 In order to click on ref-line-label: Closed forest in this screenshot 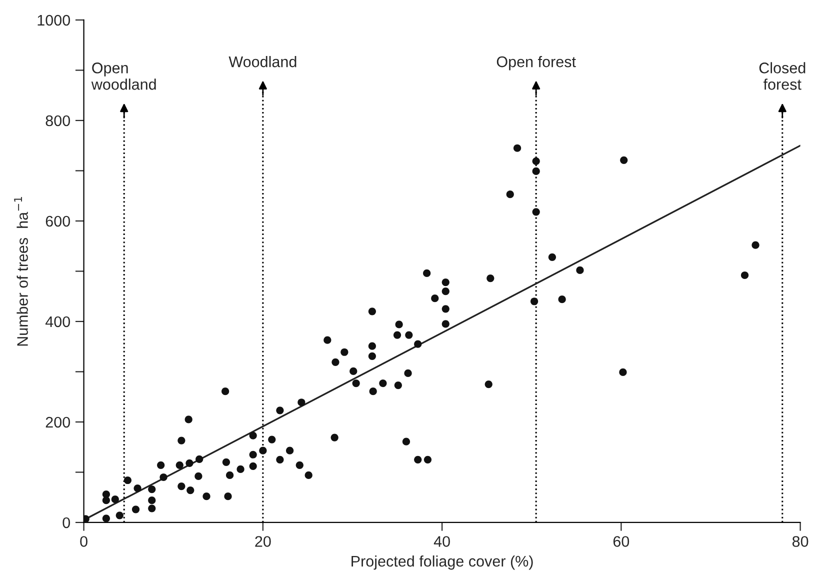, I will do `click(782, 76)`.